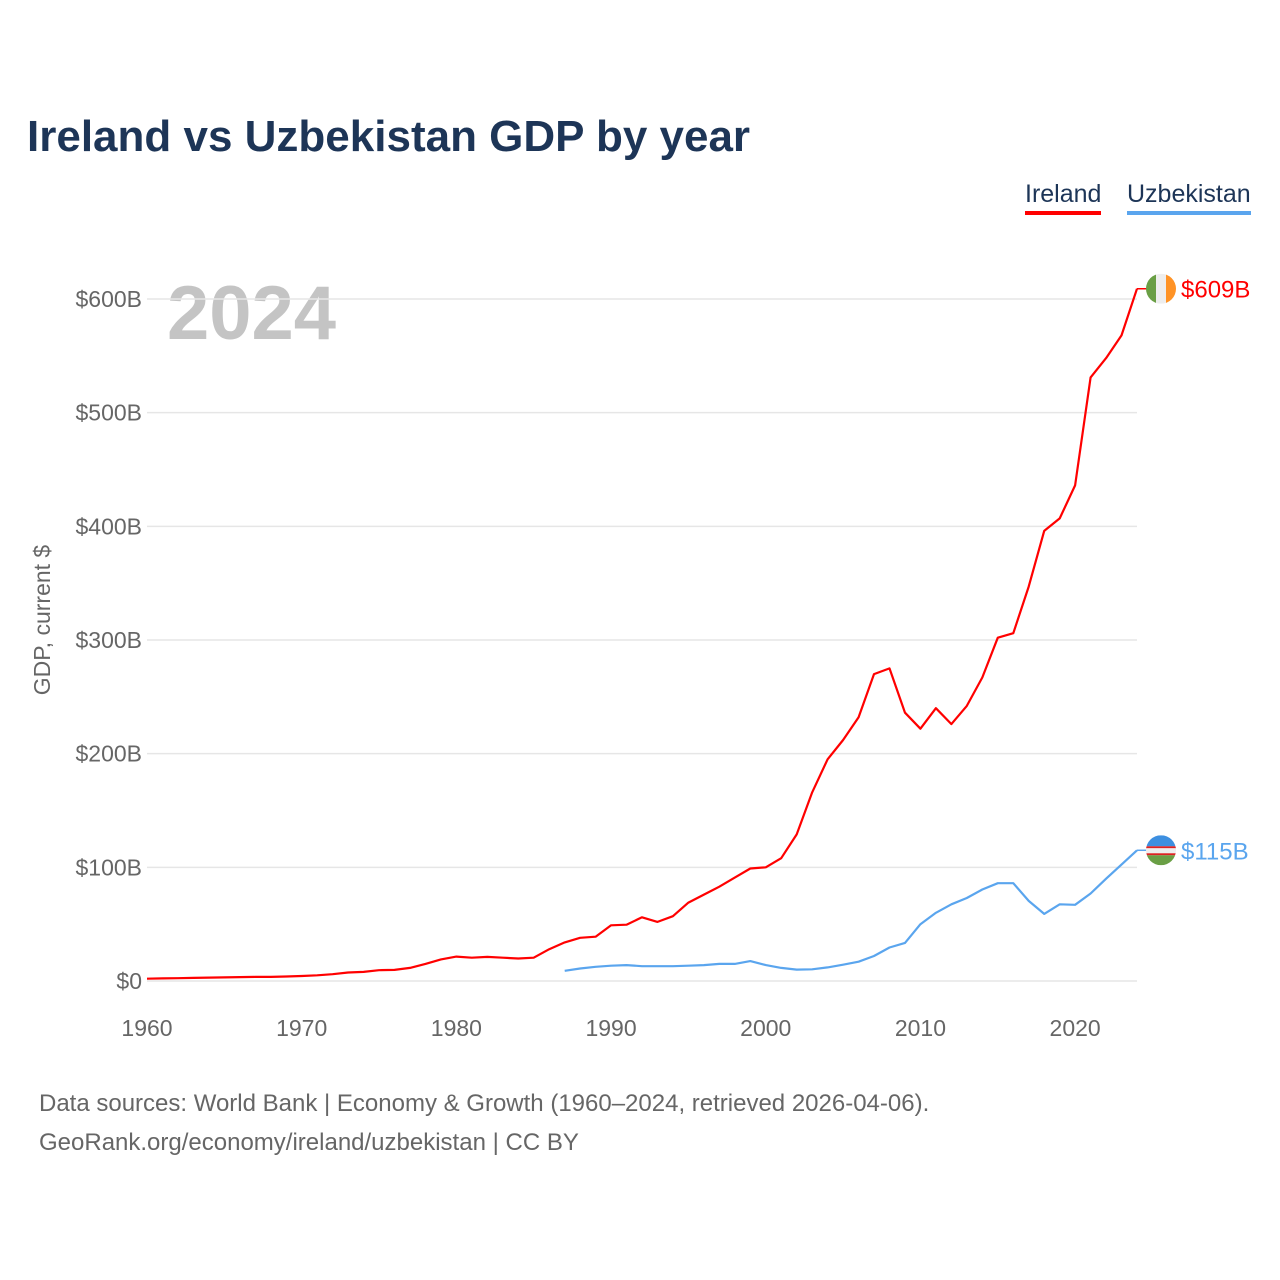 The image size is (1280, 1280). I want to click on chart-title: Ireland vs Uzbekistan GDP by year, so click(389, 136).